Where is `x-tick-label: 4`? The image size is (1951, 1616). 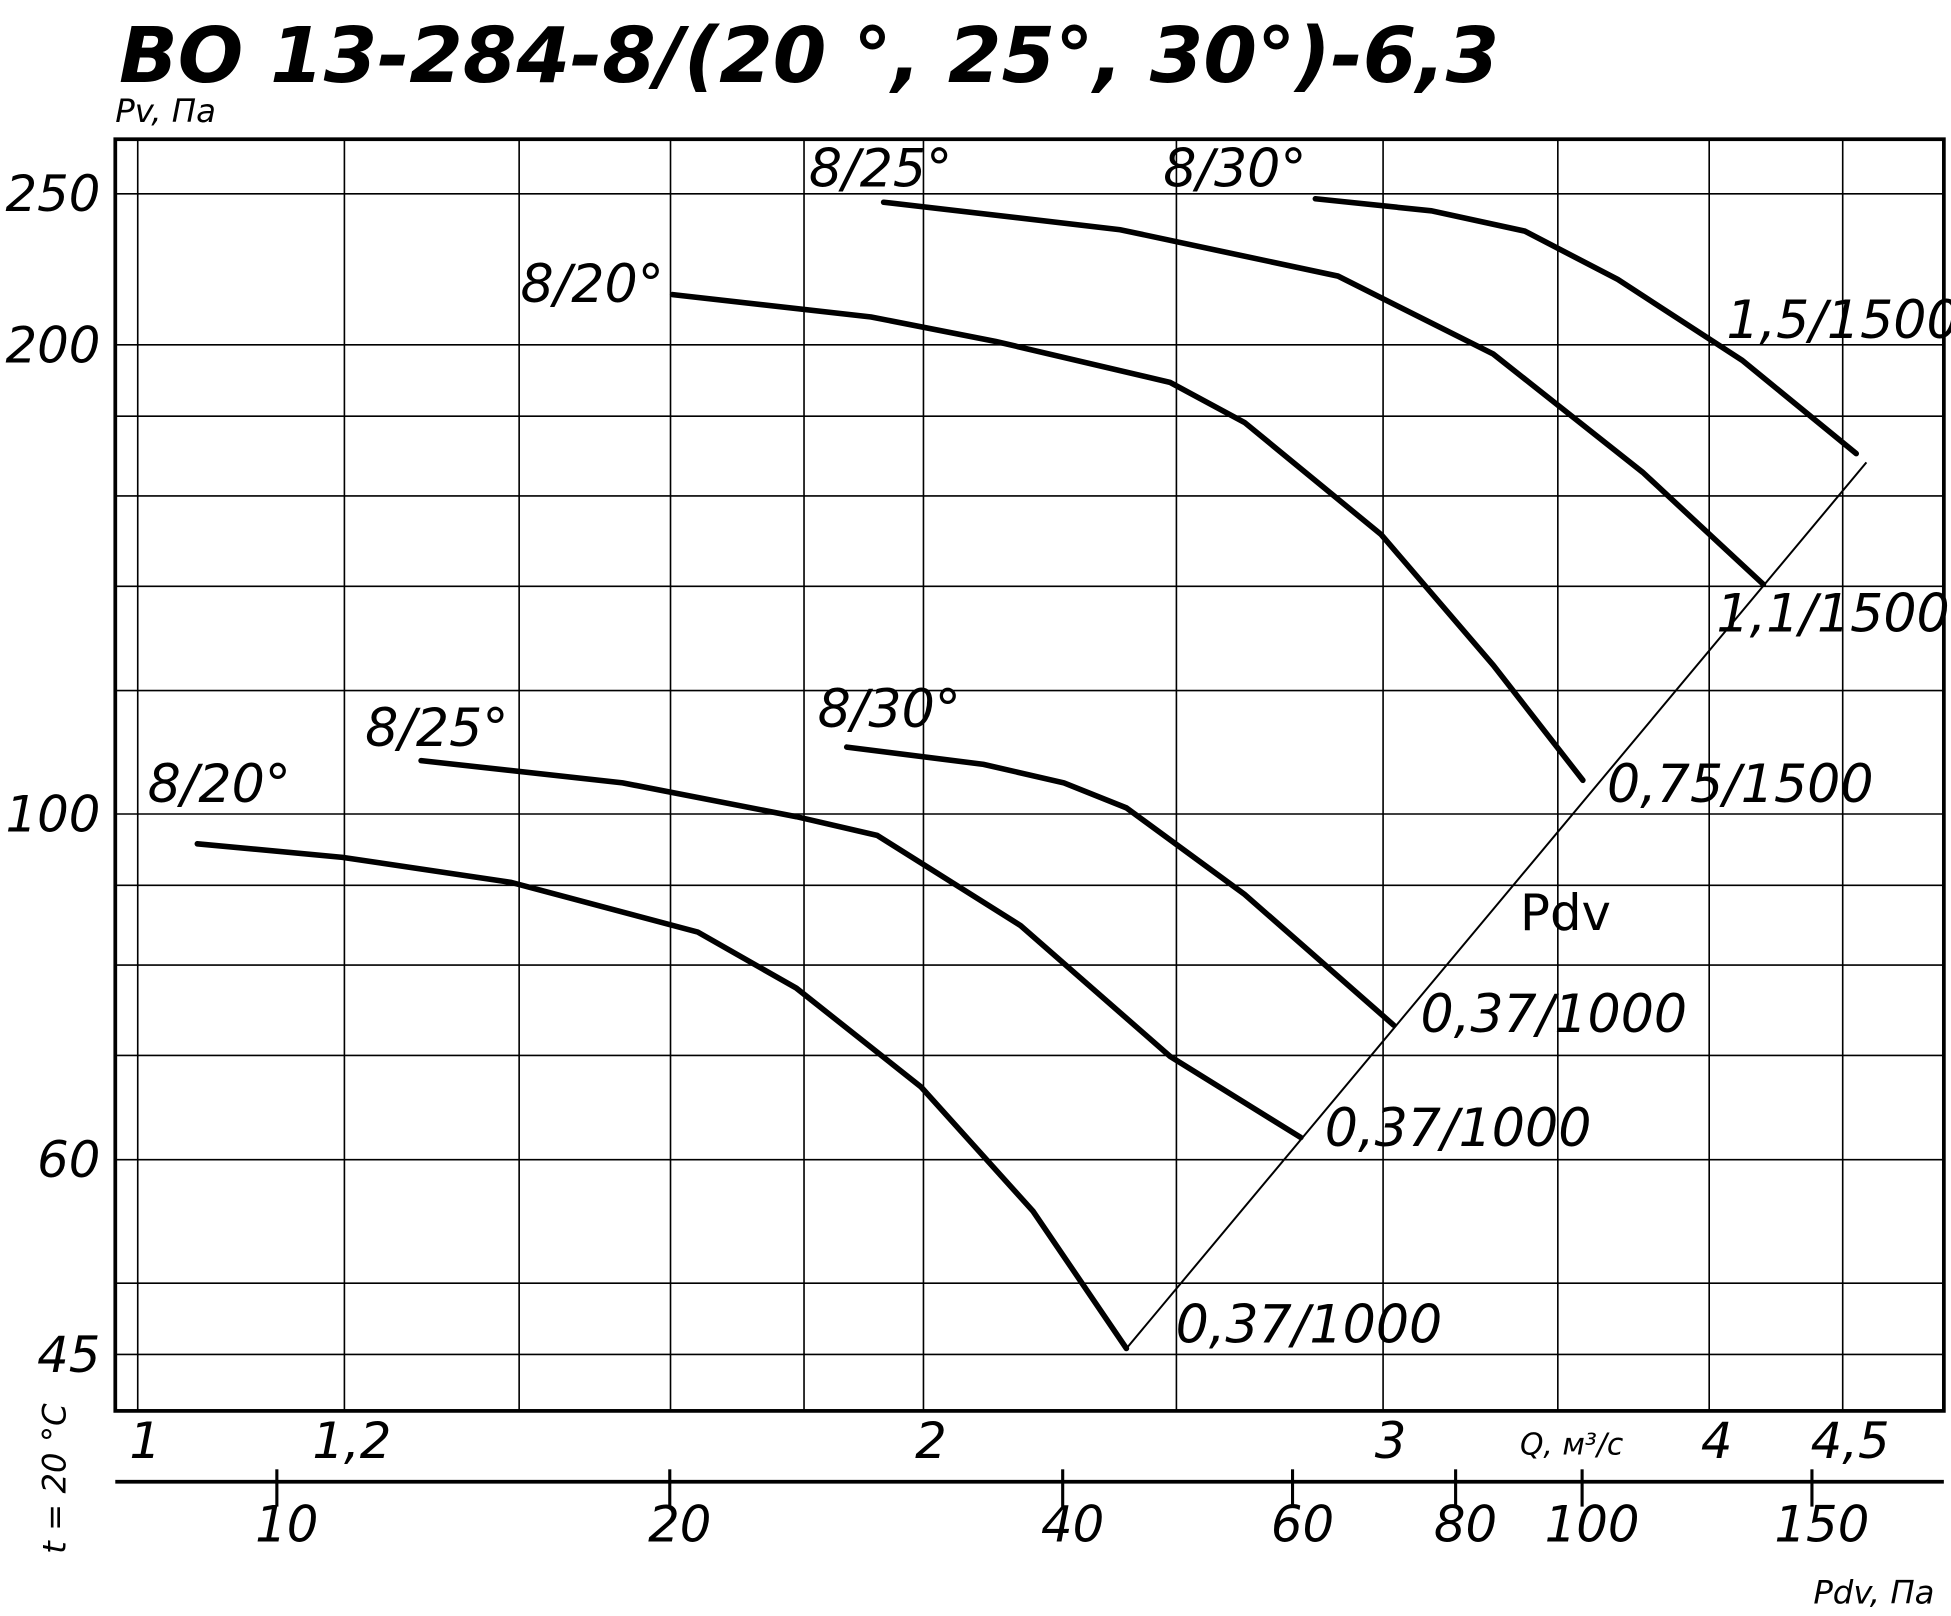
x-tick-label: 4 is located at coordinates (1717, 1441).